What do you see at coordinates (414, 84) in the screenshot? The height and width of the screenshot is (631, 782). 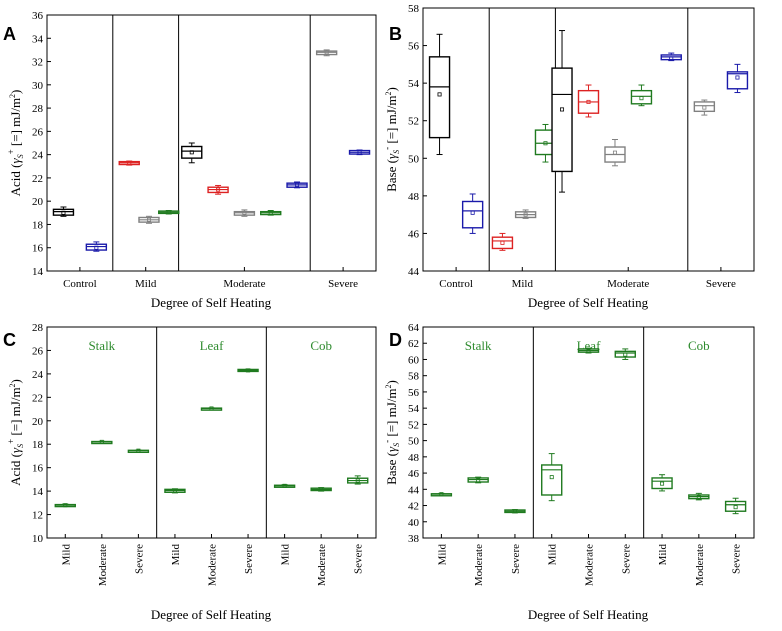 I see `y-tick-label: 54` at bounding box center [414, 84].